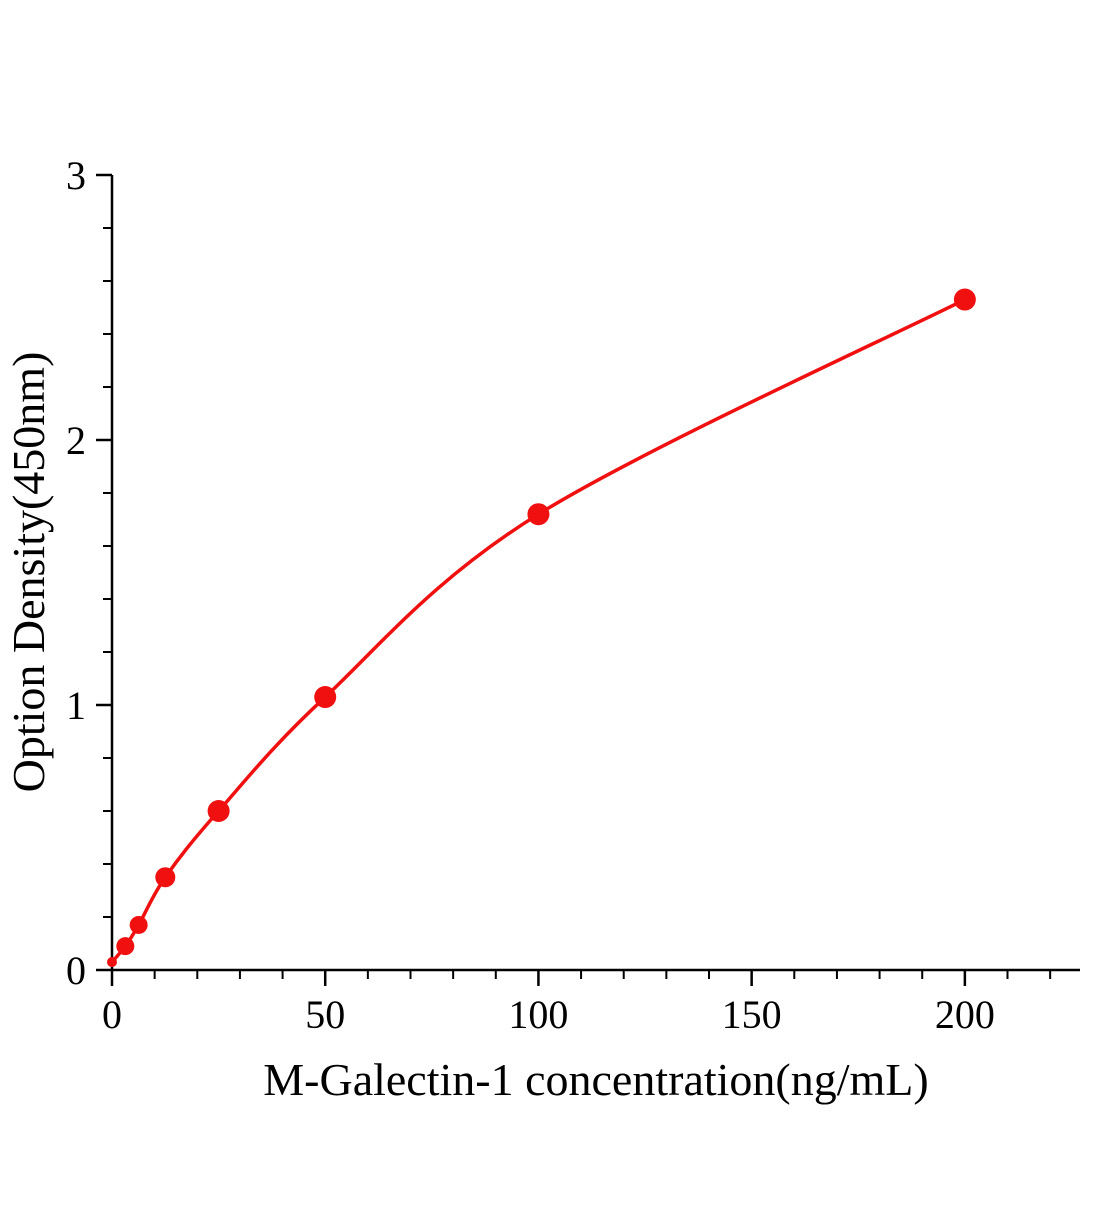 The height and width of the screenshot is (1205, 1104). What do you see at coordinates (76, 175) in the screenshot?
I see `y-tick-label: 3` at bounding box center [76, 175].